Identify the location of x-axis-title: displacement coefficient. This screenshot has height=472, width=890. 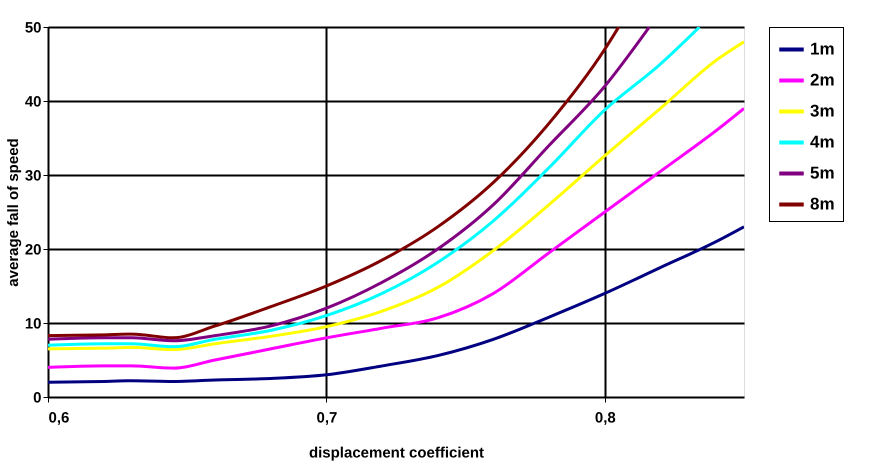
(396, 453).